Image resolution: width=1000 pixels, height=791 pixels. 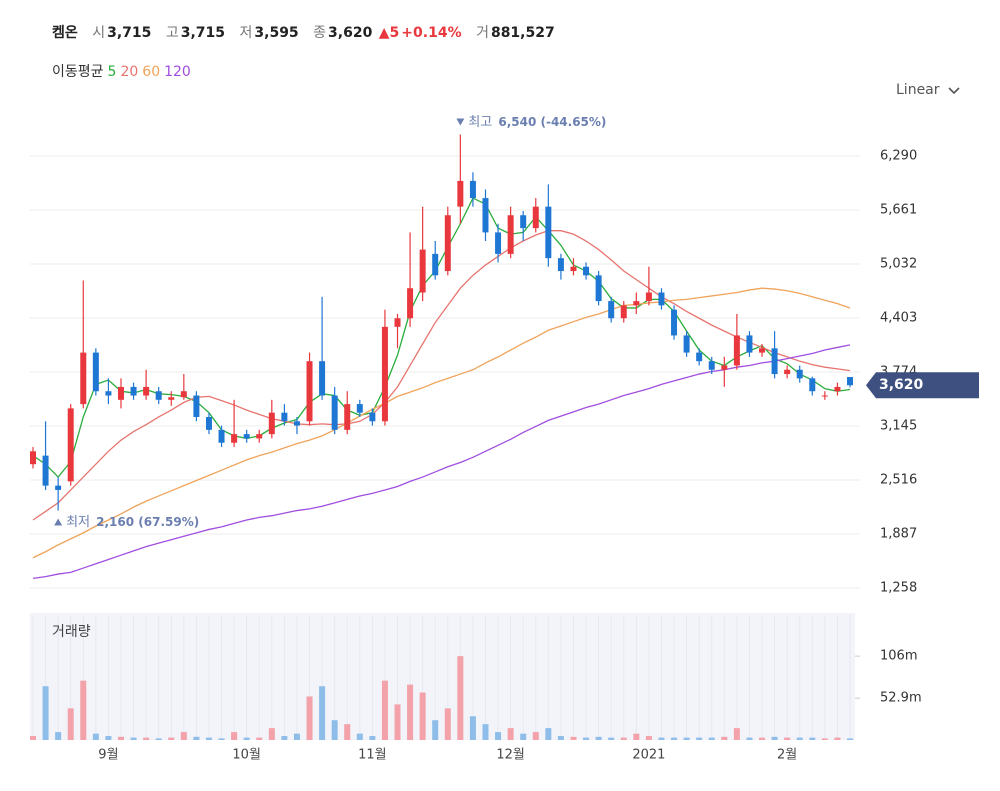 I want to click on price-tag, so click(x=922, y=385).